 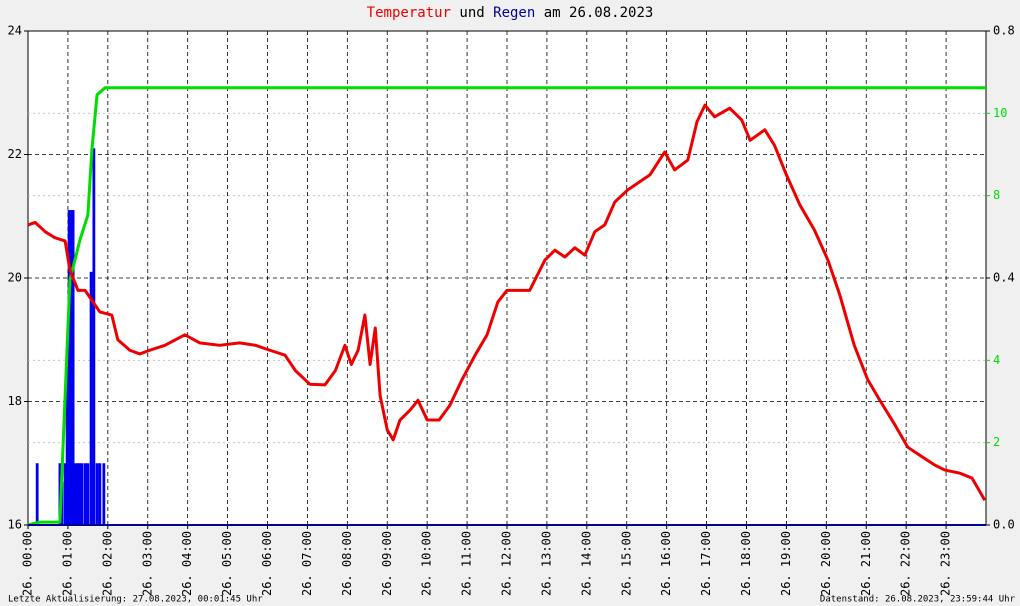 What do you see at coordinates (666, 563) in the screenshot?
I see `x-tick-label: 26. 16:00` at bounding box center [666, 563].